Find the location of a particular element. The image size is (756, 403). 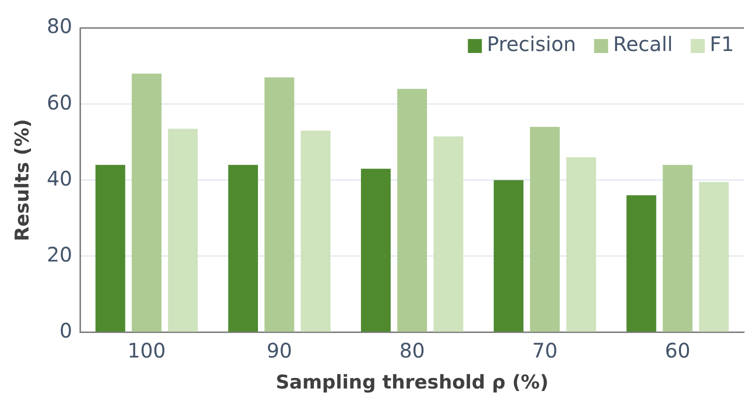

y-tick-label: 40 is located at coordinates (59, 178).